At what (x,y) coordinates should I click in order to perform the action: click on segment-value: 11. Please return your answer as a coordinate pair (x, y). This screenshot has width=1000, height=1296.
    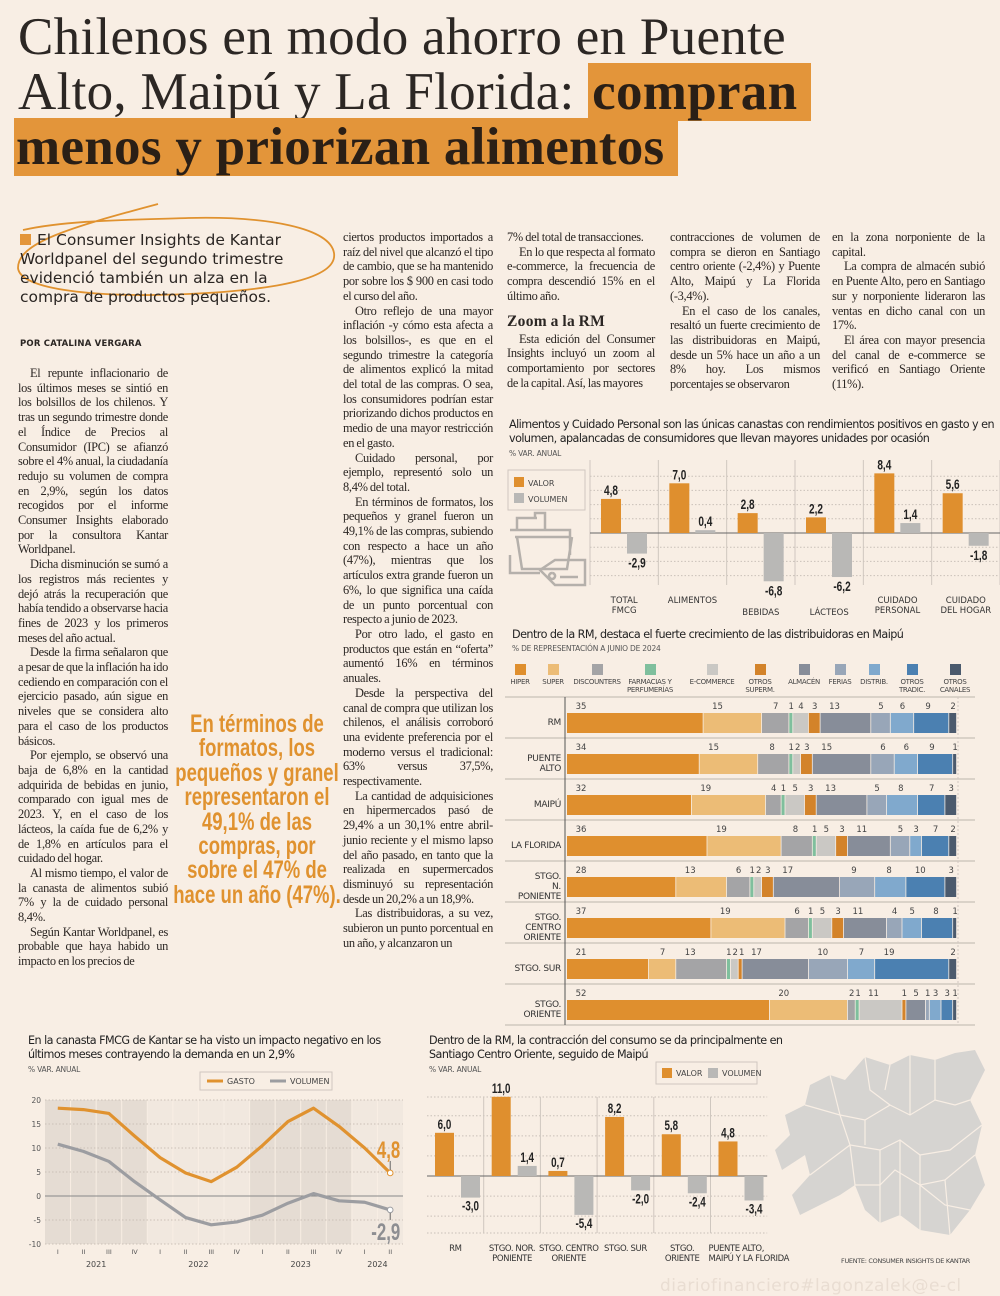
    Looking at the image, I should click on (873, 994).